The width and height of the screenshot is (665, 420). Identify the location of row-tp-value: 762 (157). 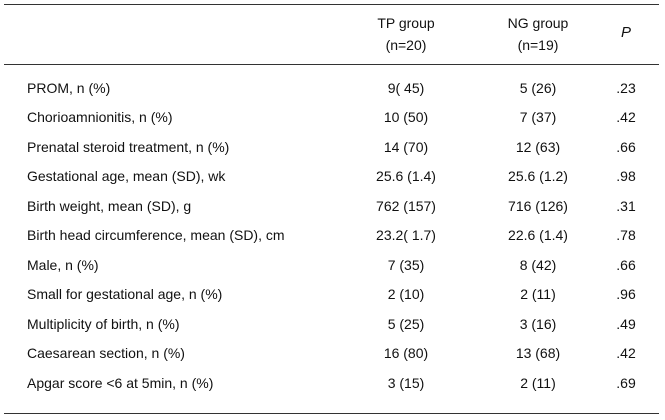
(406, 206).